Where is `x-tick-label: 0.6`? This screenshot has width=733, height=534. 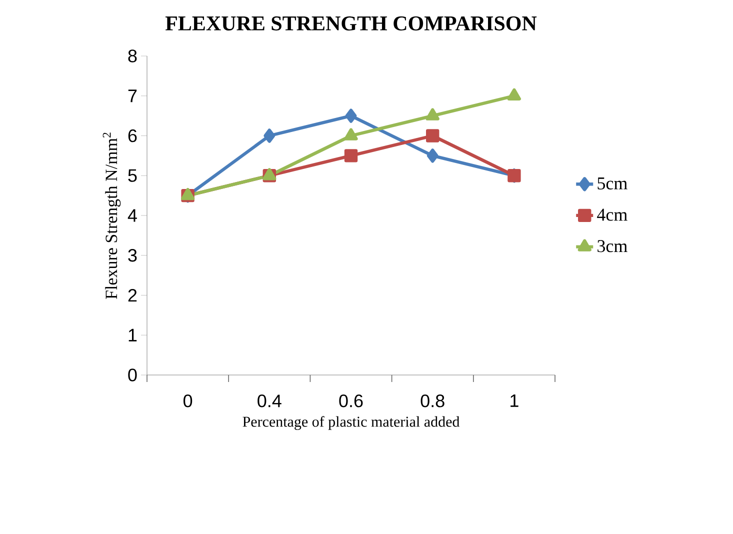
x-tick-label: 0.6 is located at coordinates (351, 401).